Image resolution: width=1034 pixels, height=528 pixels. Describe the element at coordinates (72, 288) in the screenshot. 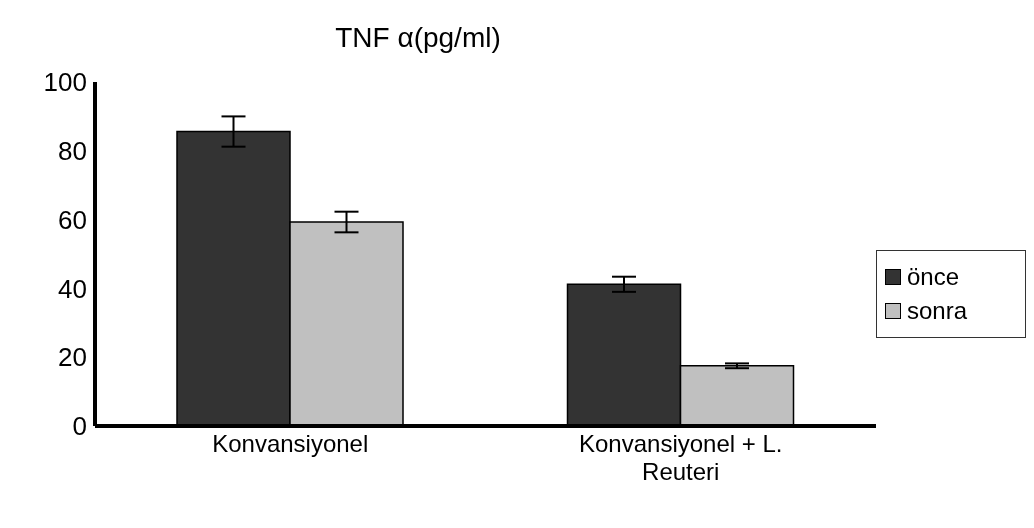

I see `y-tick-label: 40` at that location.